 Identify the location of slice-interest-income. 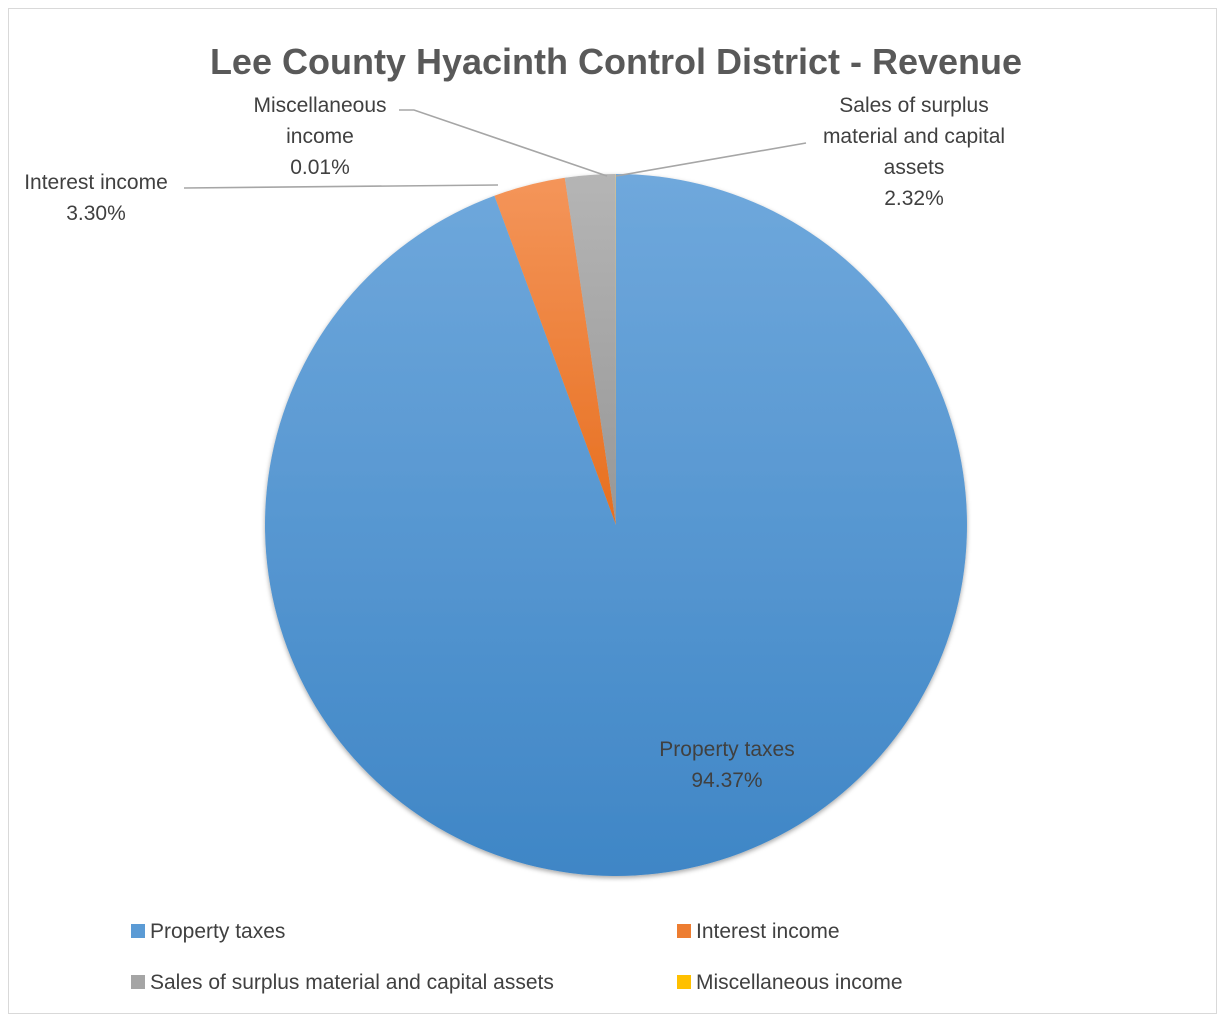
(555, 351).